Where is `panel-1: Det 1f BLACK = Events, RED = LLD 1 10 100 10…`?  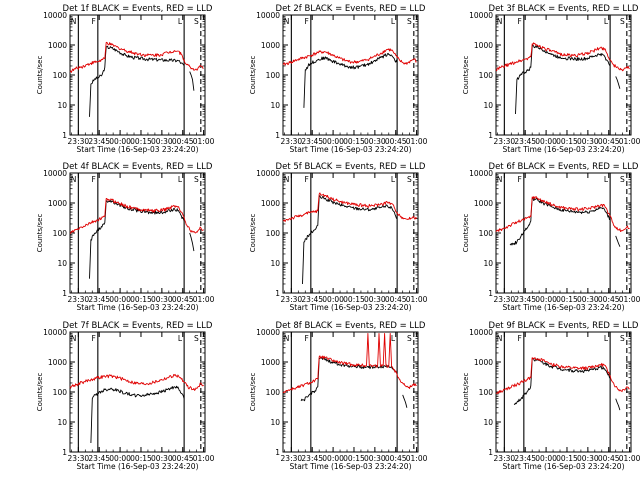
panel-1: Det 1f BLACK = Events, RED = LLD 1 10 100 10… is located at coordinates (125, 79).